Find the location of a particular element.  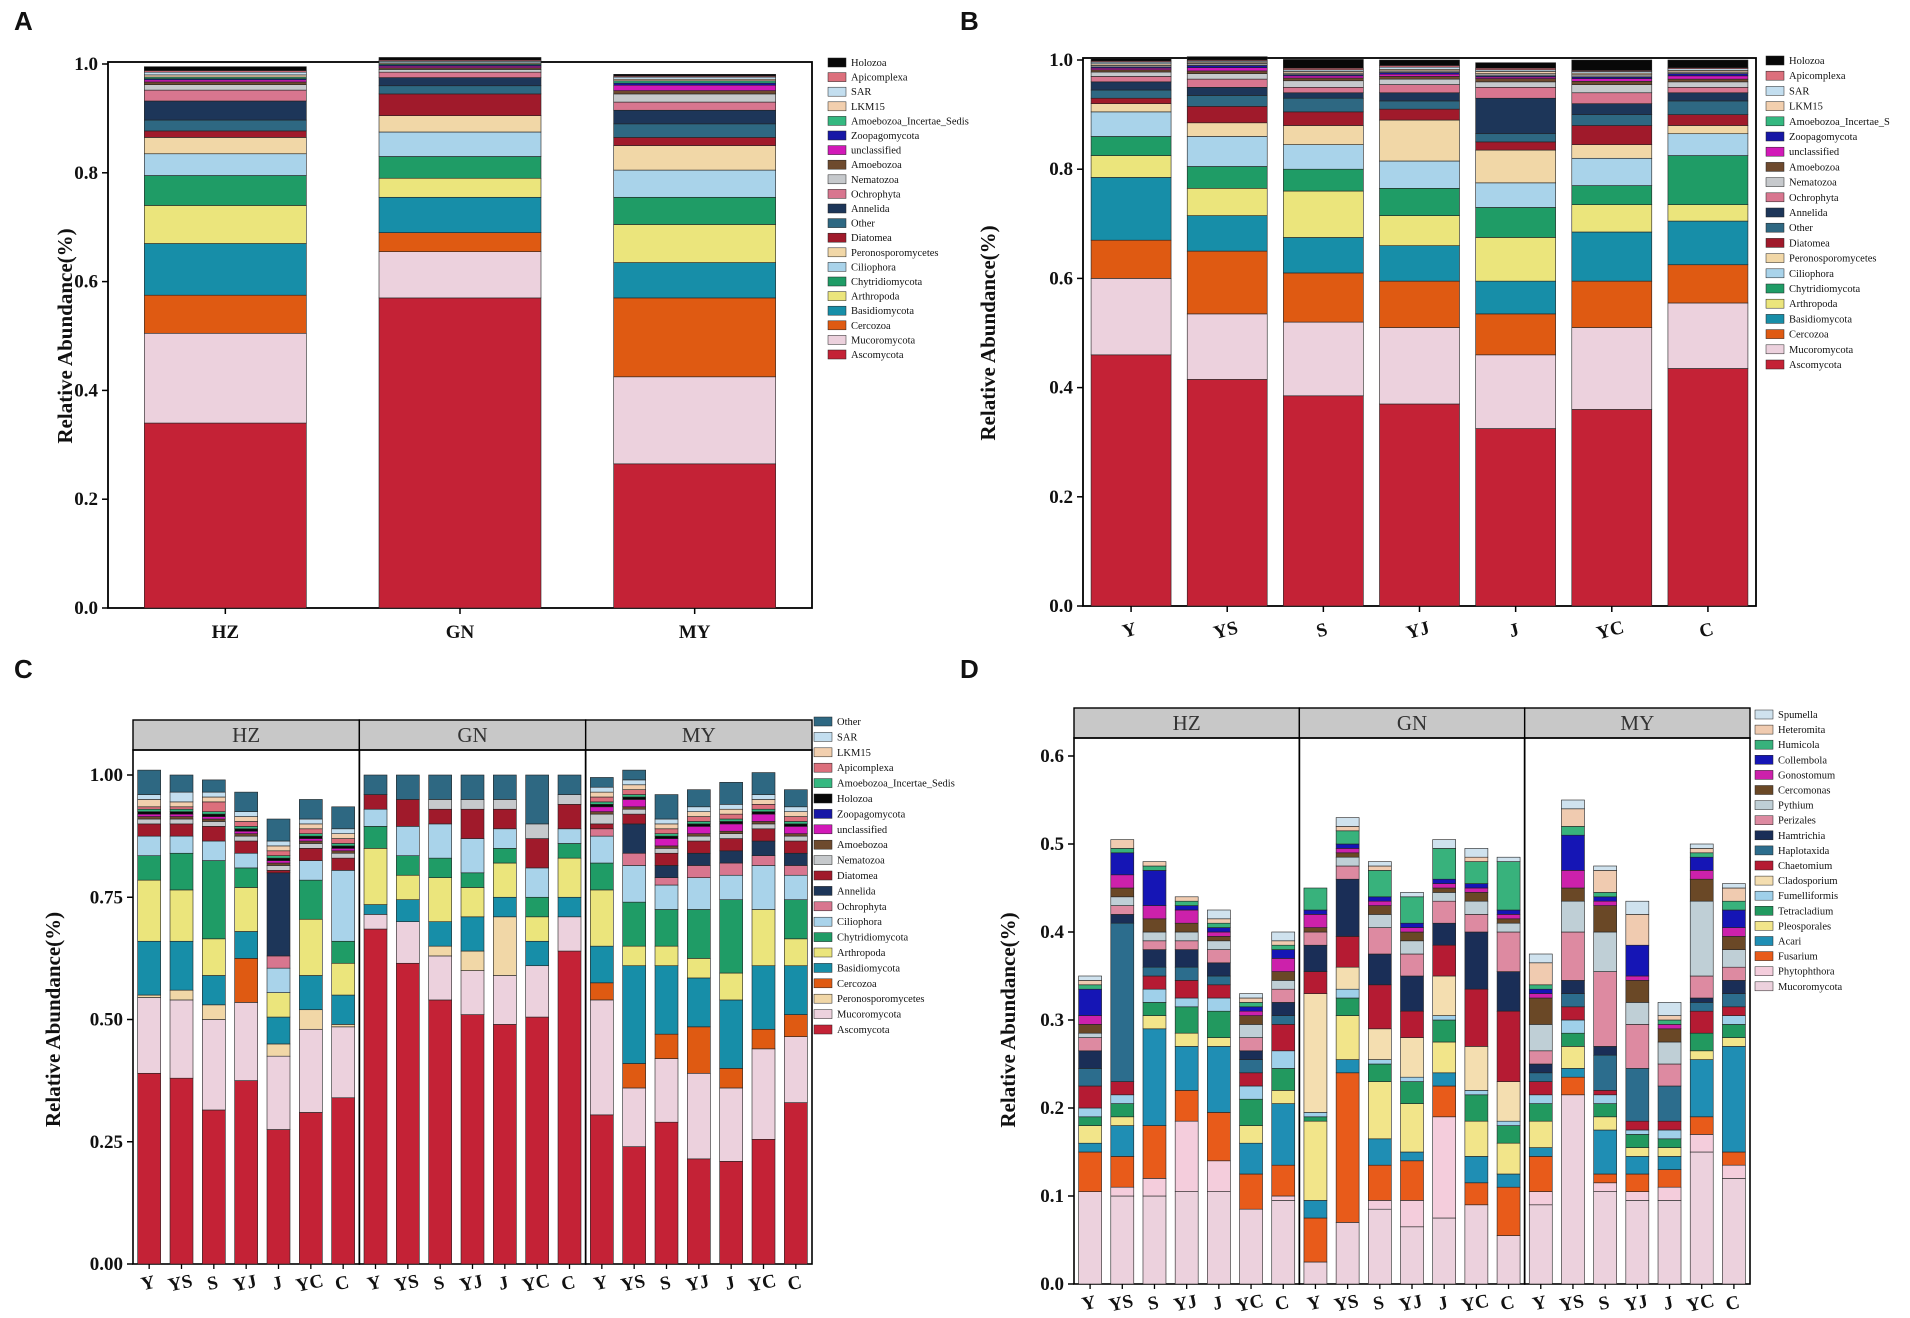

panel-d-bar-my-yj-segment-collembola is located at coordinates (1637, 960).